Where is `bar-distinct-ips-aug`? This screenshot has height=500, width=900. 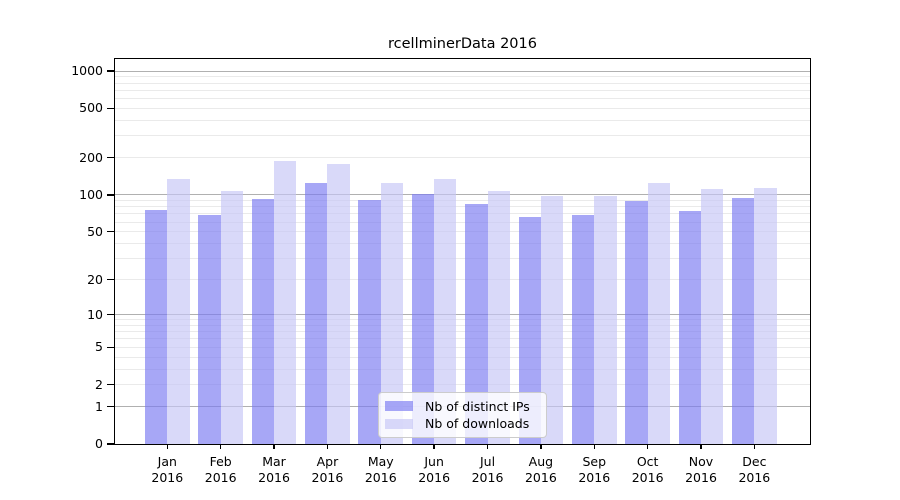
bar-distinct-ips-aug is located at coordinates (529, 330).